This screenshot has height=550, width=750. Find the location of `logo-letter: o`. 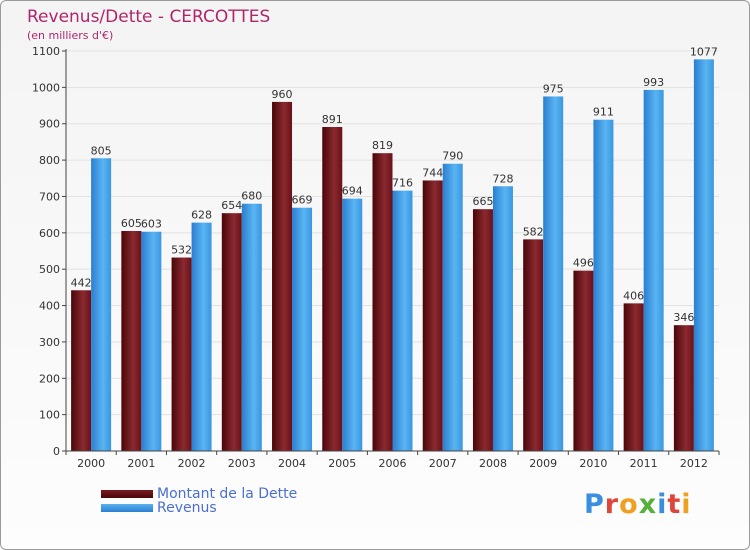

logo-letter: o is located at coordinates (629, 504).